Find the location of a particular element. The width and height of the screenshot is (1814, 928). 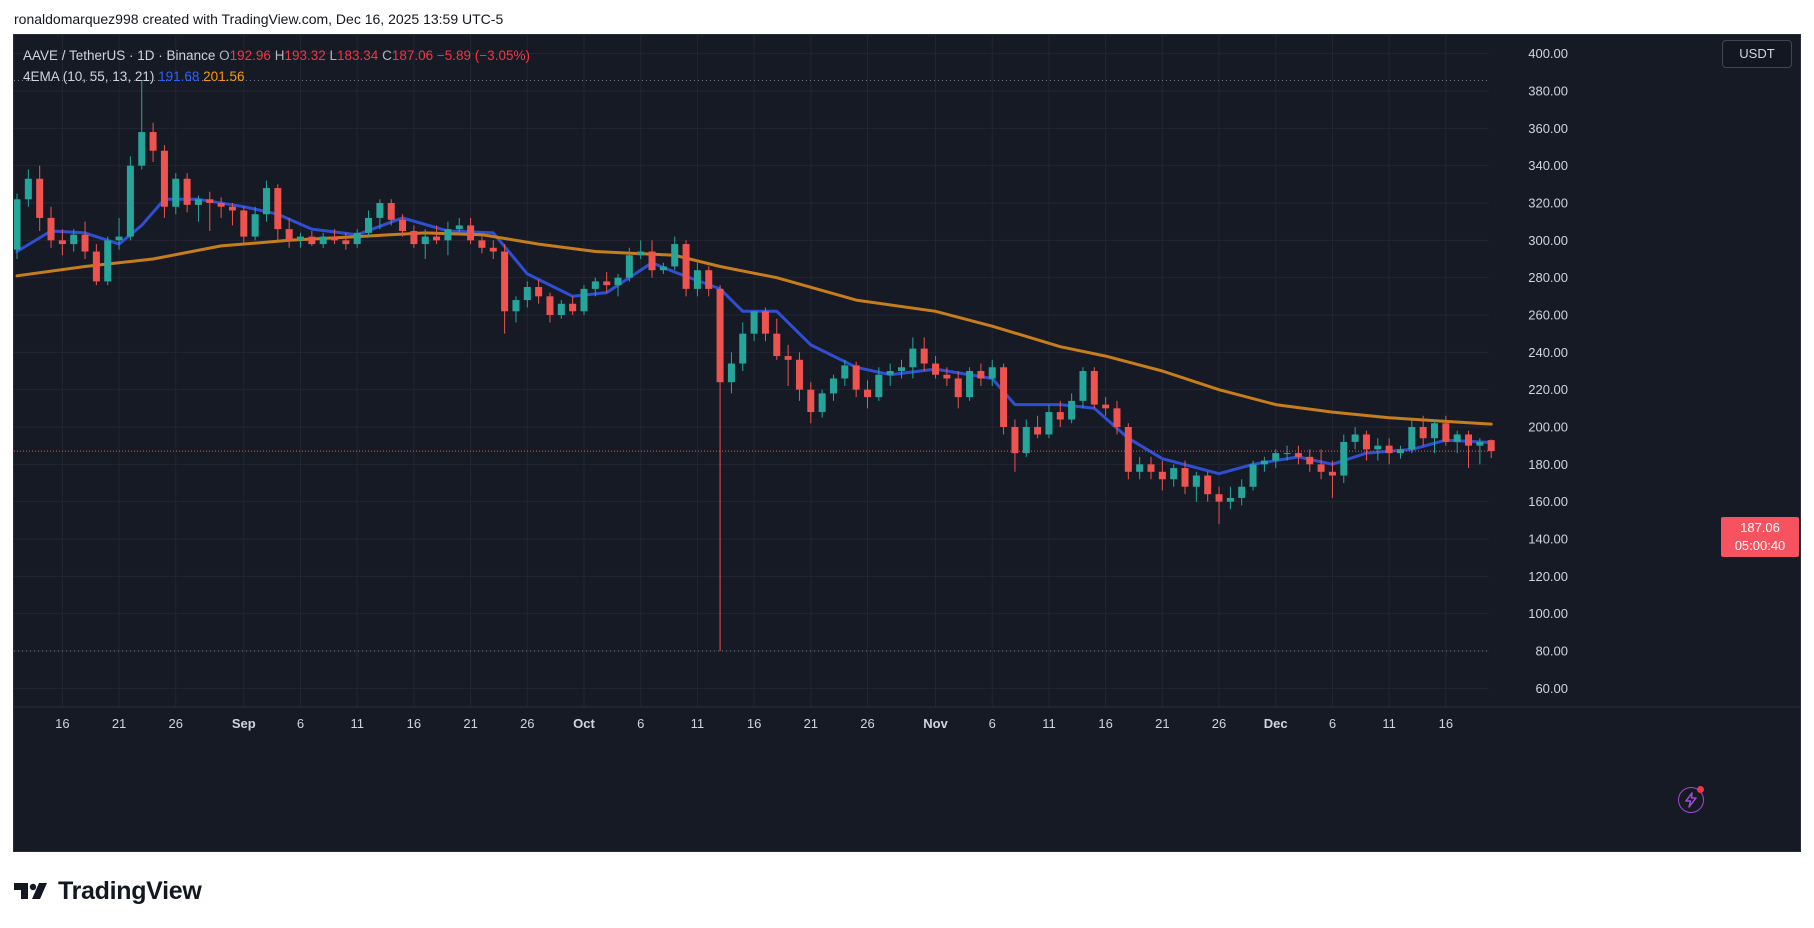

y-tick-label: 340.00 is located at coordinates (1548, 165).